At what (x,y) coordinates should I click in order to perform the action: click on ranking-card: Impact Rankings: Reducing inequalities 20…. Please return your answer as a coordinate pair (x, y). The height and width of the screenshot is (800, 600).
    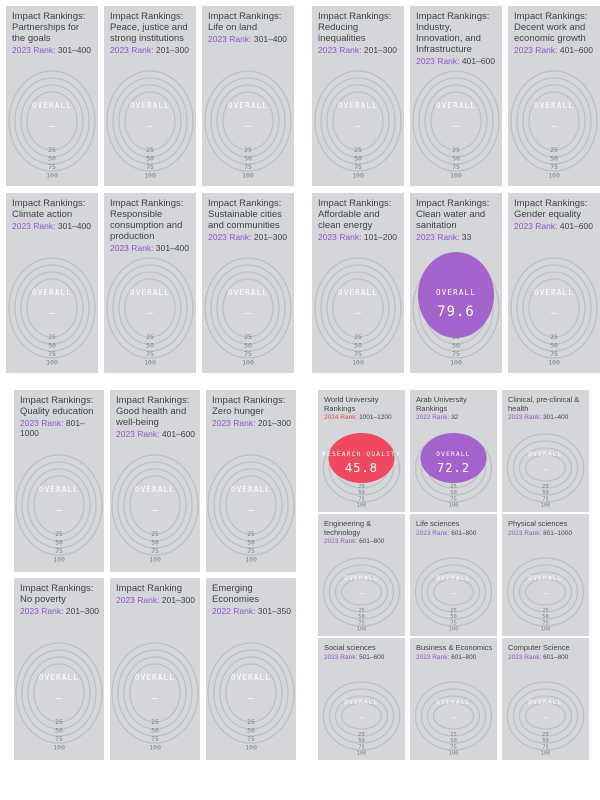
    Looking at the image, I should click on (358, 96).